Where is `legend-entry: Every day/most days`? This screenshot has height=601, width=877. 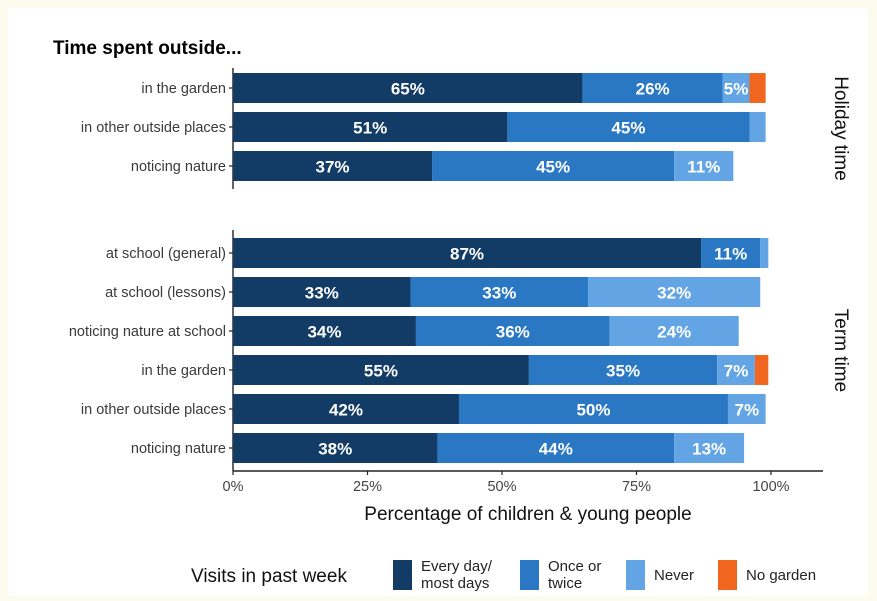 legend-entry: Every day/most days is located at coordinates (443, 575).